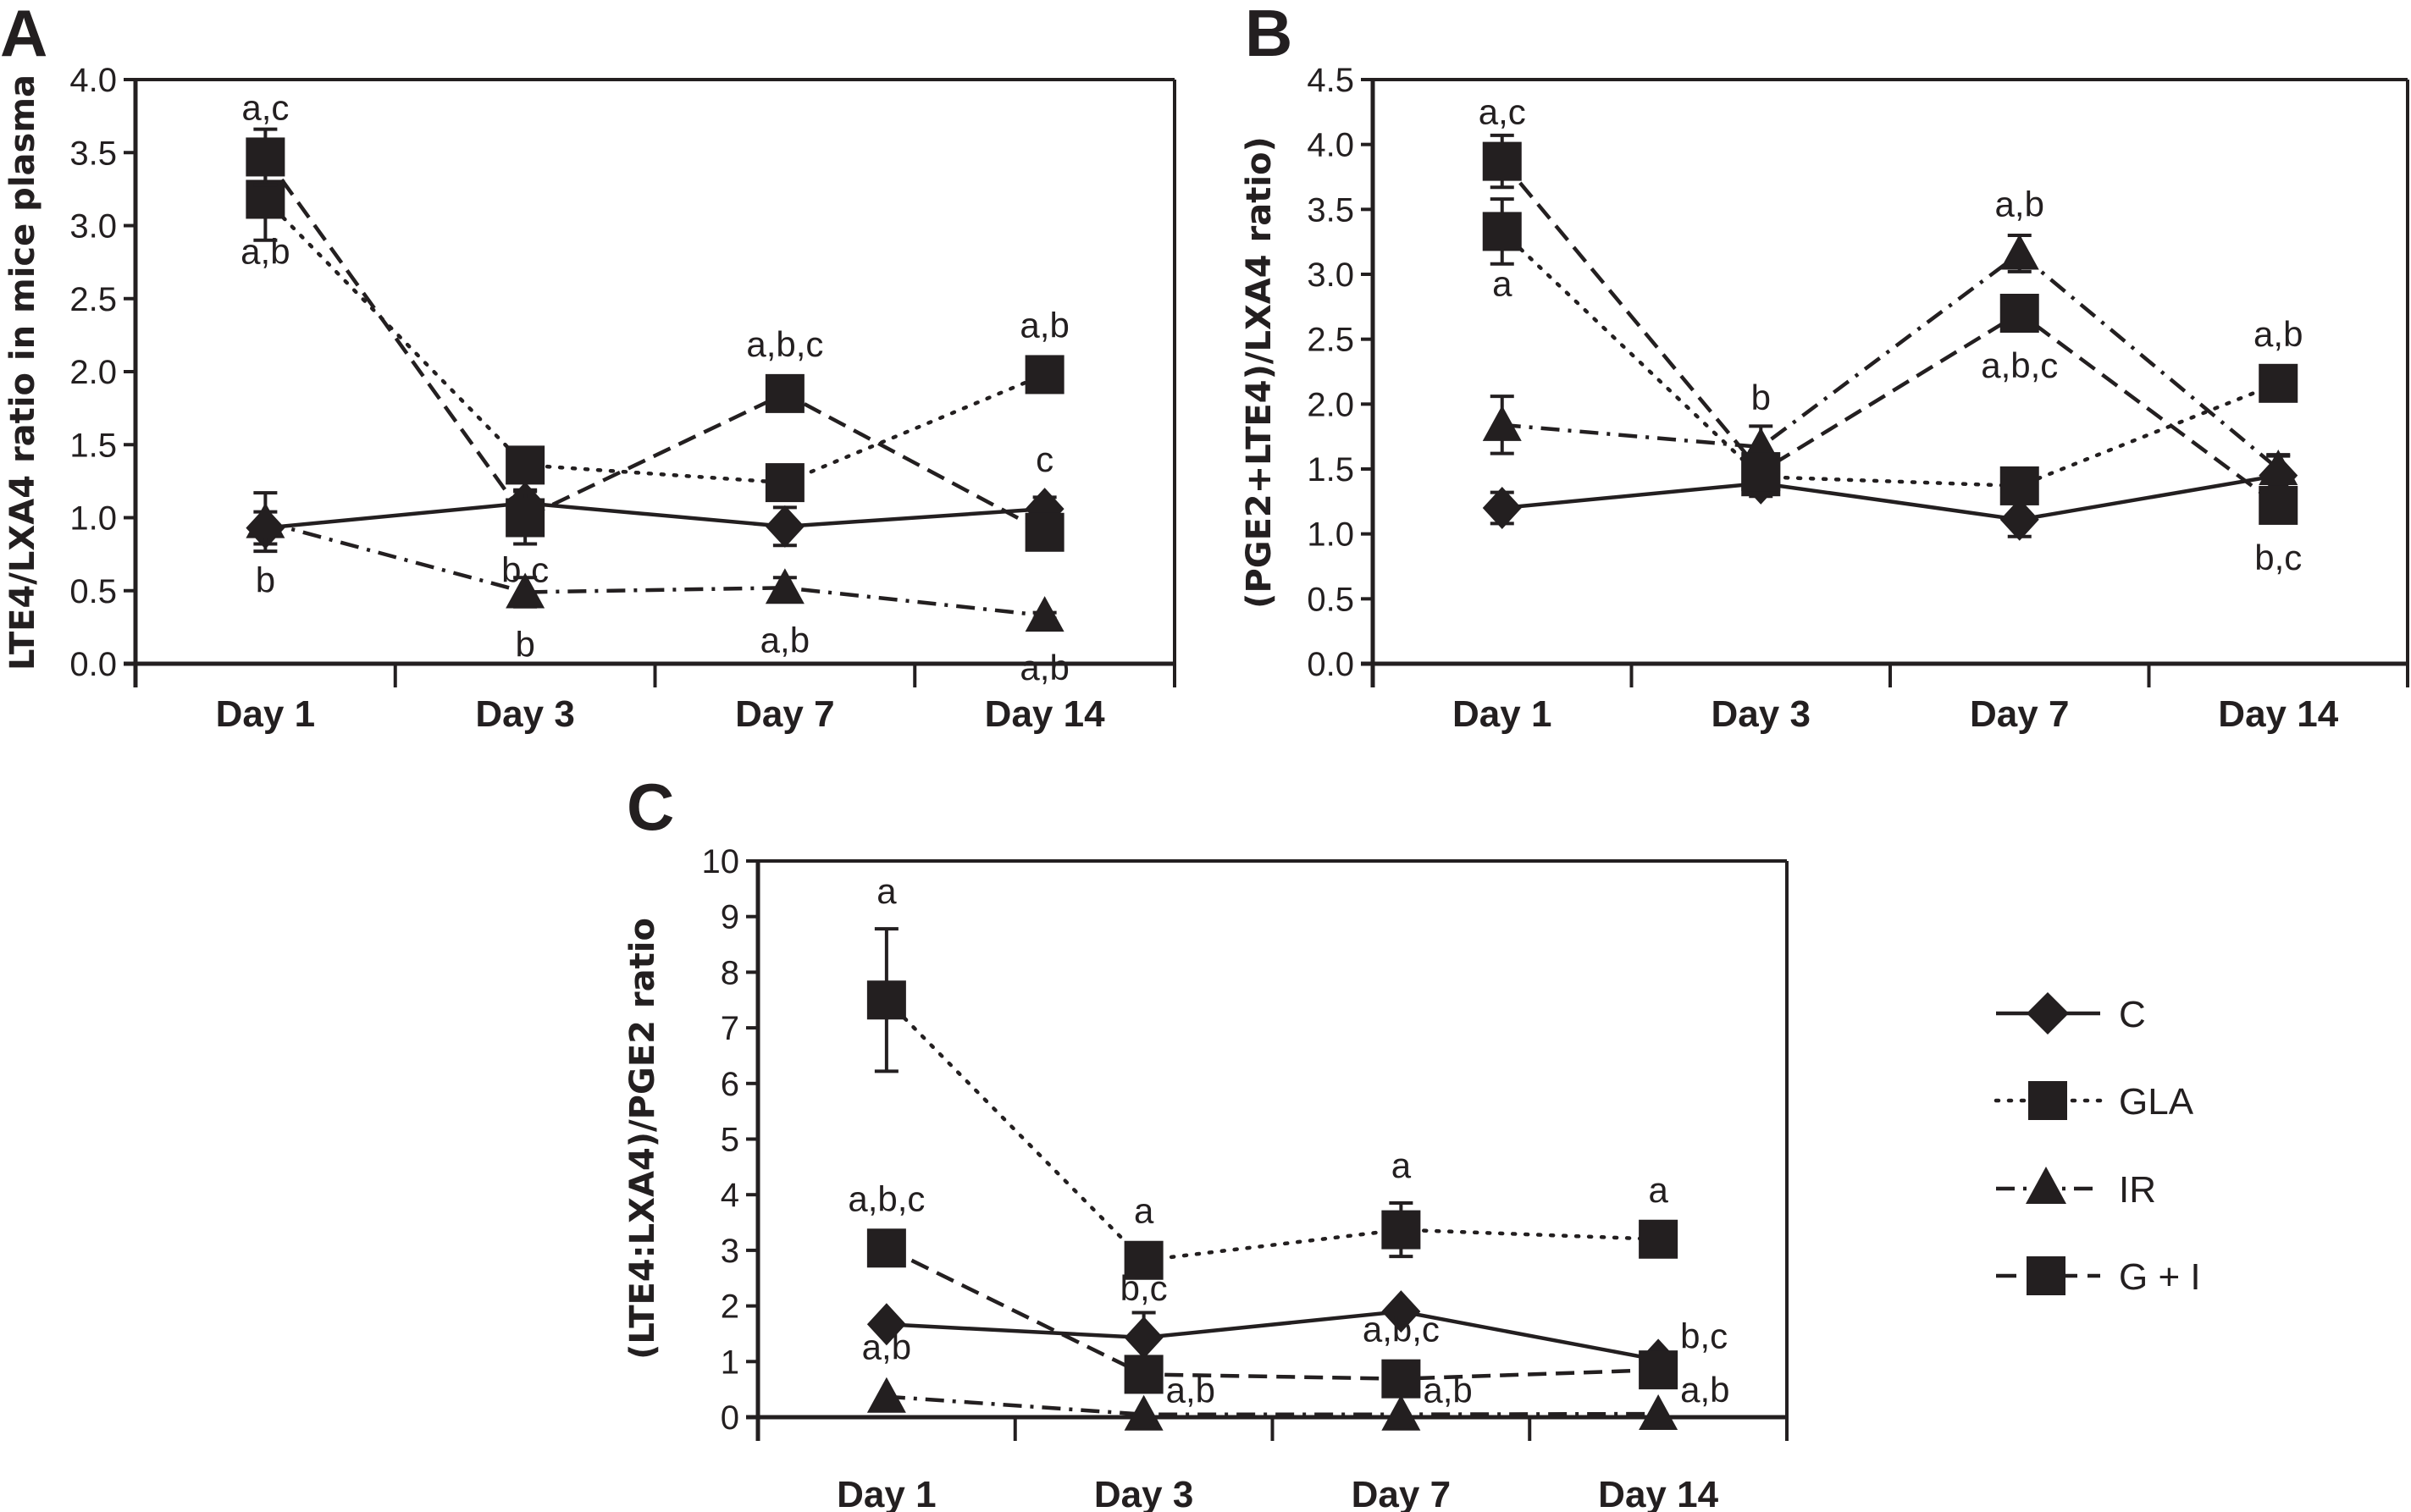  I want to click on diamond-marker-icon, so click(2048, 1013).